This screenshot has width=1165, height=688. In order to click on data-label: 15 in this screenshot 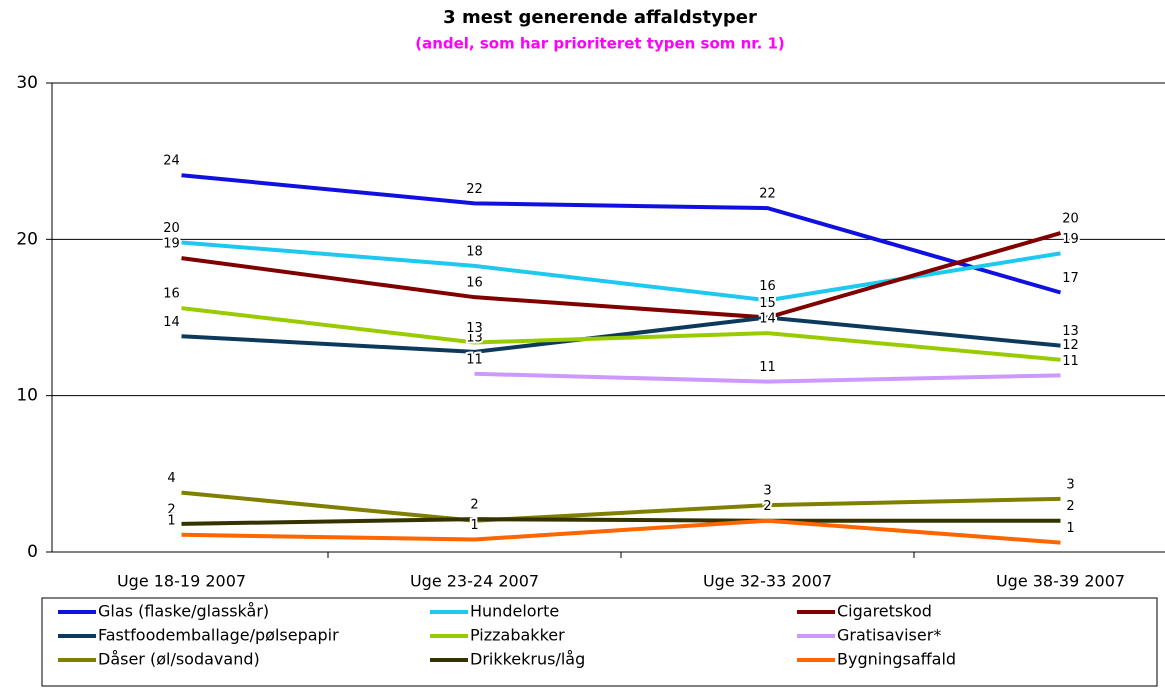, I will do `click(767, 303)`.